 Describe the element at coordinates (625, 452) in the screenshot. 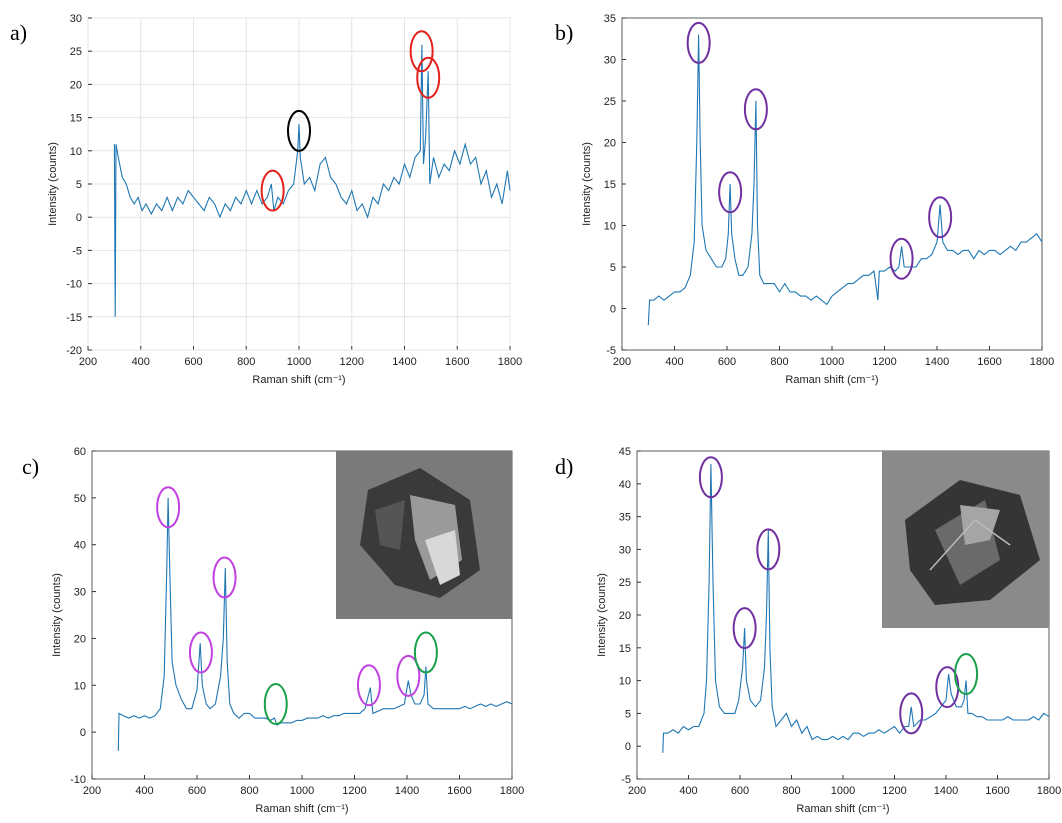

I see `y-tick-label: 45` at that location.